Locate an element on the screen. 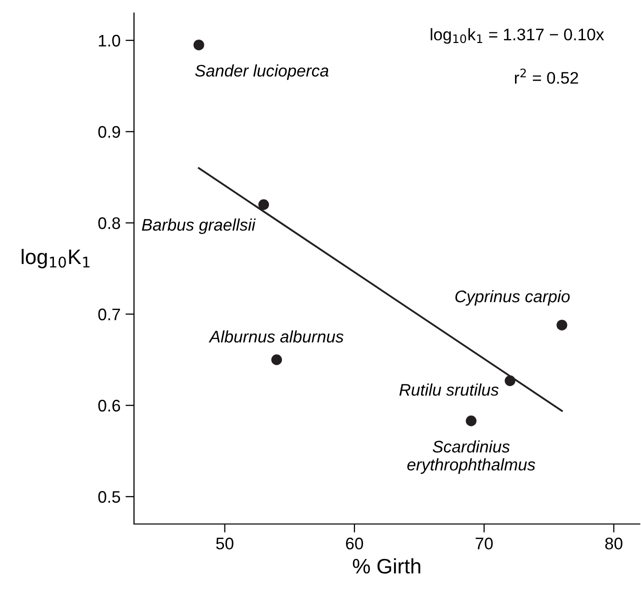 The image size is (641, 594). annotation: Alburnus alburnus is located at coordinates (276, 336).